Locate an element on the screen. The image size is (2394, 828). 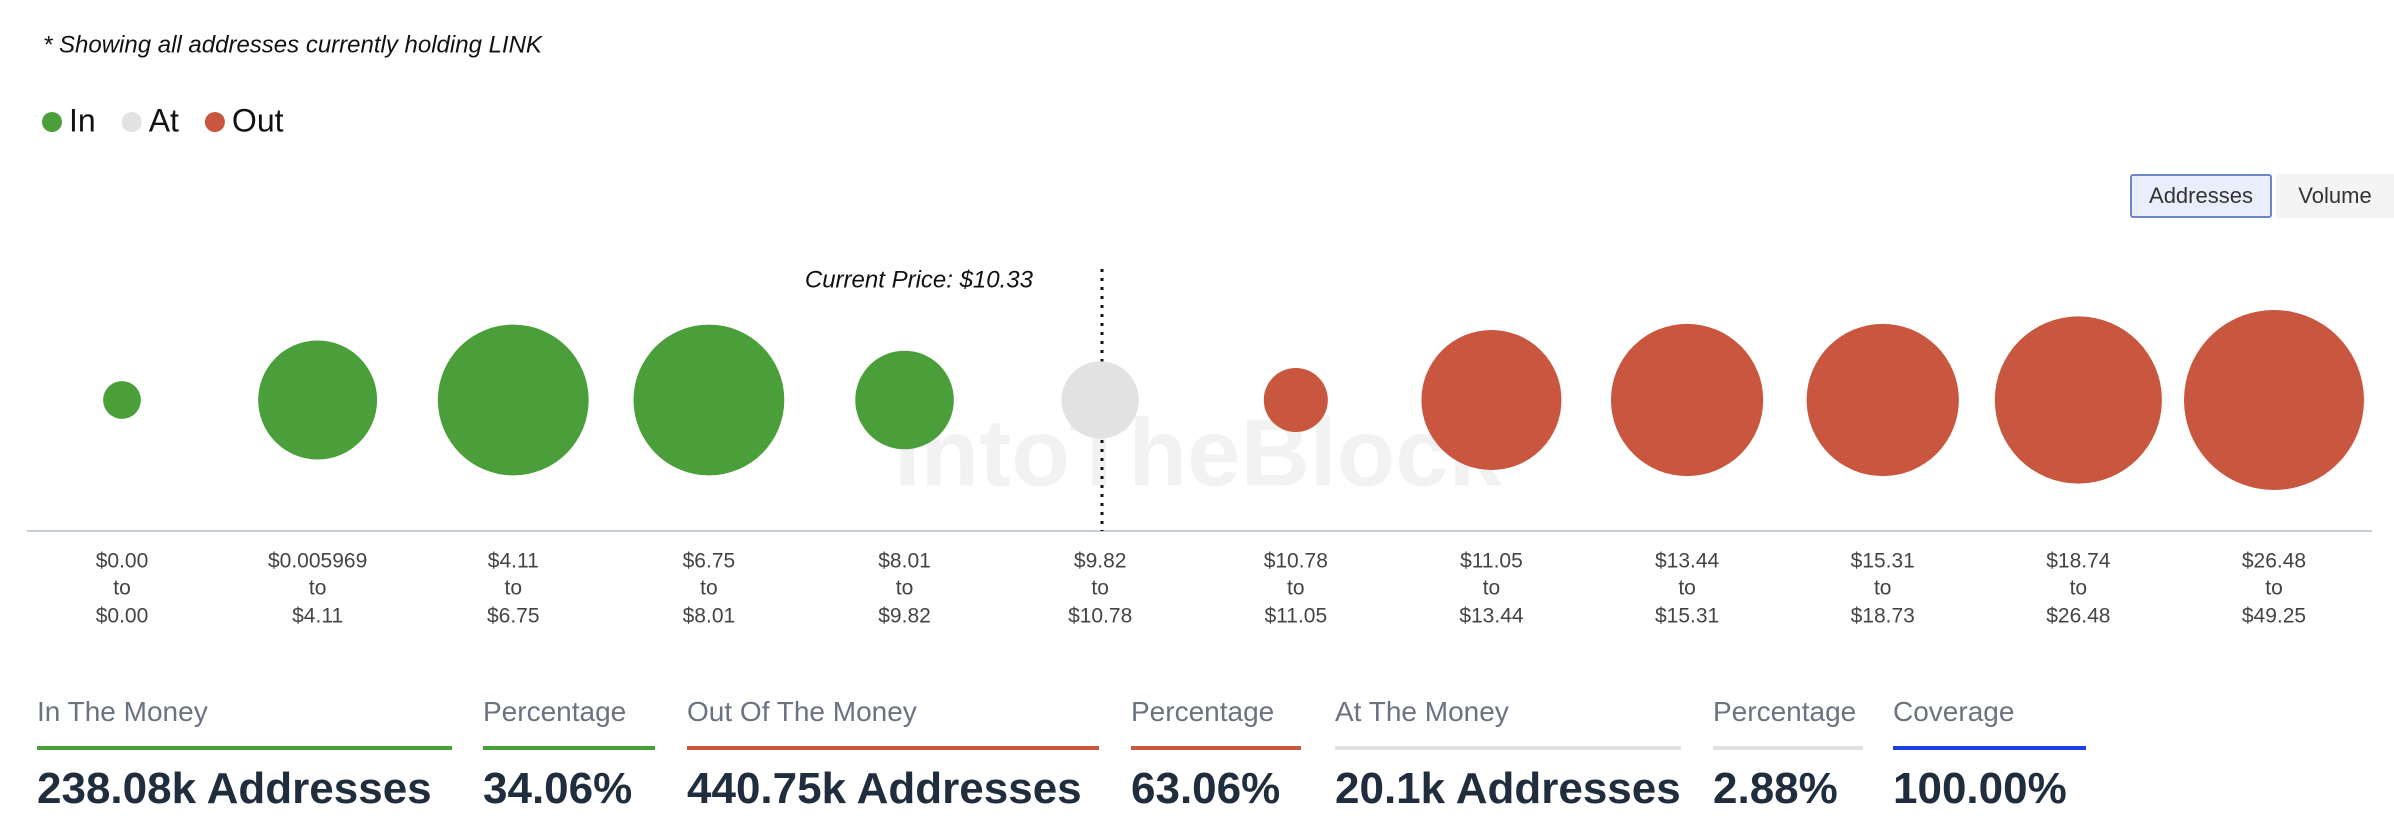
x-tick-to: $8.01 is located at coordinates (709, 616).